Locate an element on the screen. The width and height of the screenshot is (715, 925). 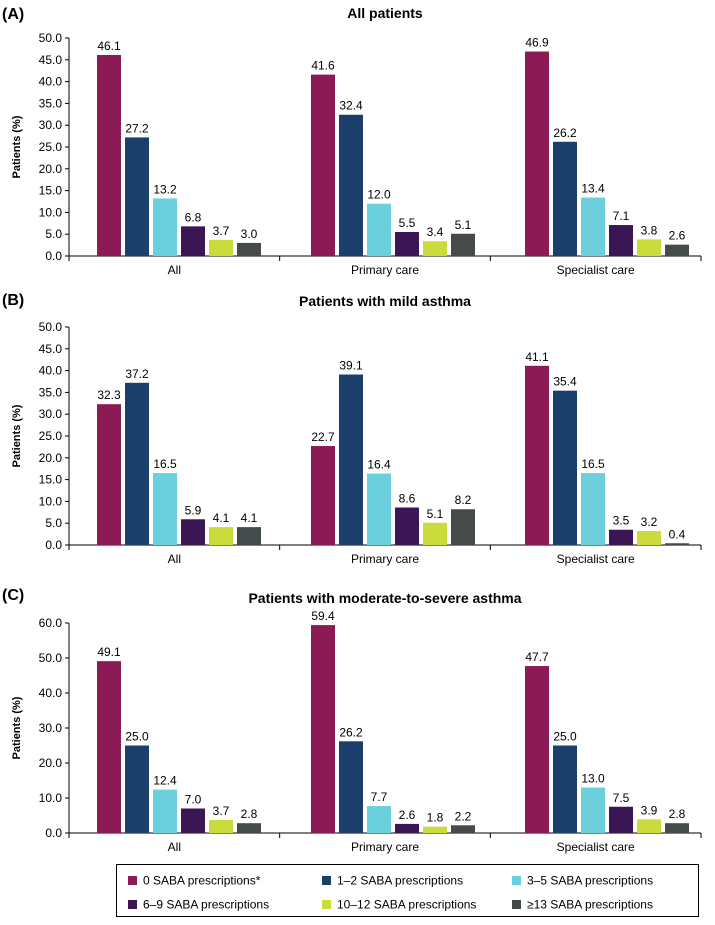
data-label: 3.4 is located at coordinates (435, 232).